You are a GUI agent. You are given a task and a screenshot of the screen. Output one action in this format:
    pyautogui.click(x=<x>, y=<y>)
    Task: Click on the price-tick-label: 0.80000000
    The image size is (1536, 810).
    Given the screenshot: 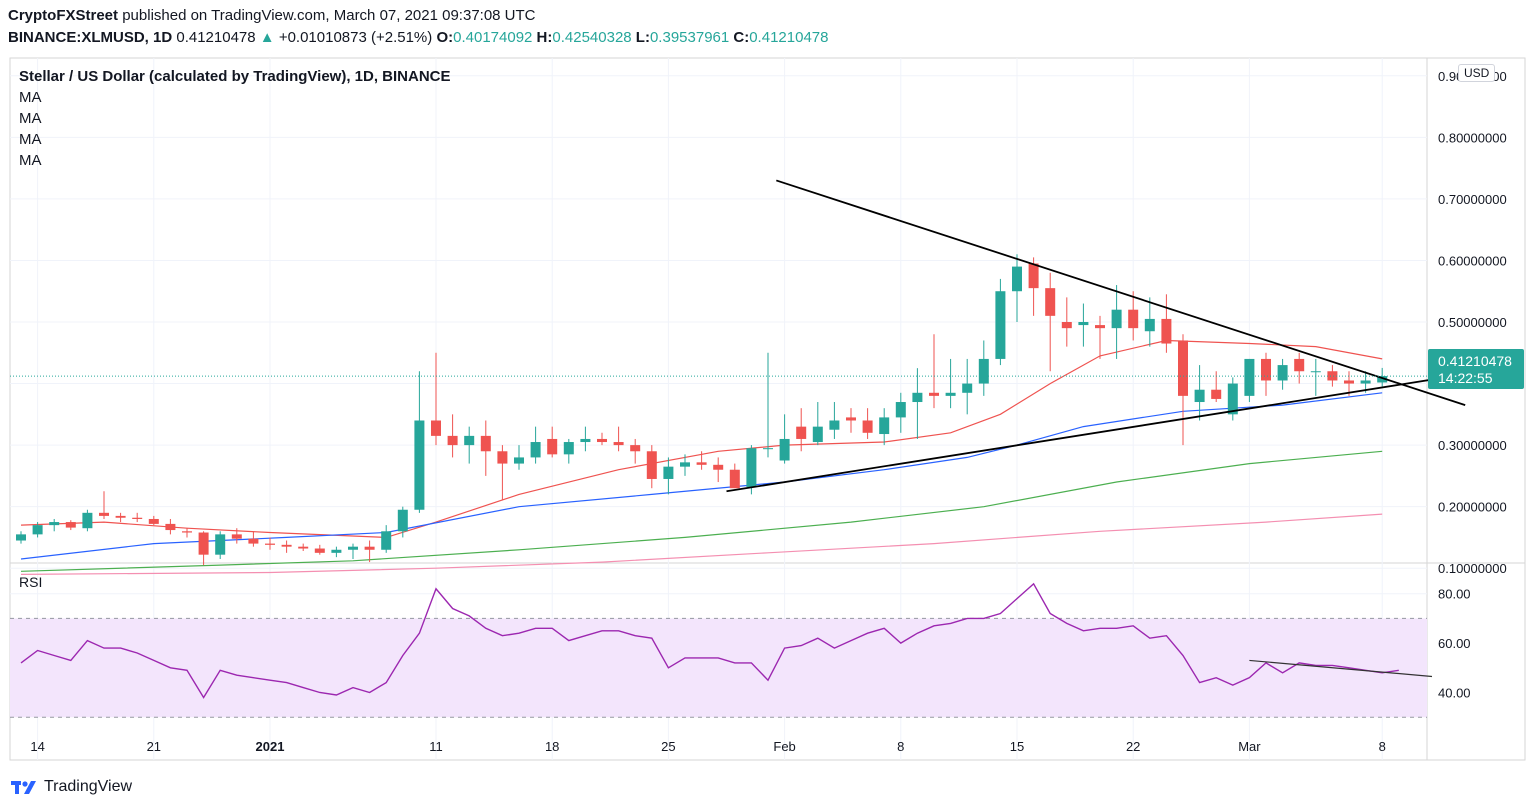 What is the action you would take?
    pyautogui.click(x=1472, y=137)
    